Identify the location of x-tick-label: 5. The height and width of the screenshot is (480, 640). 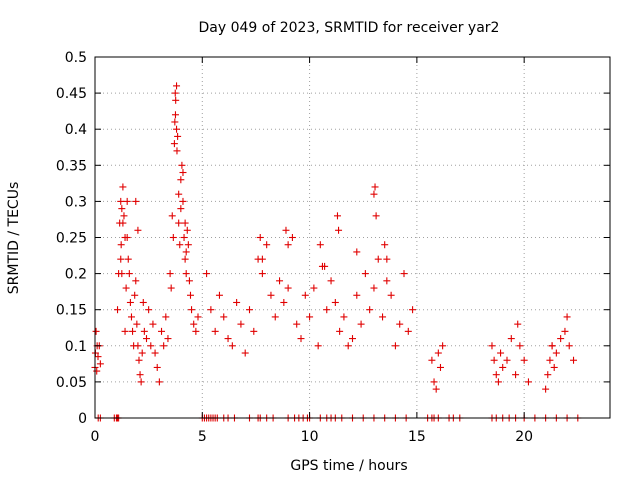
(202, 437).